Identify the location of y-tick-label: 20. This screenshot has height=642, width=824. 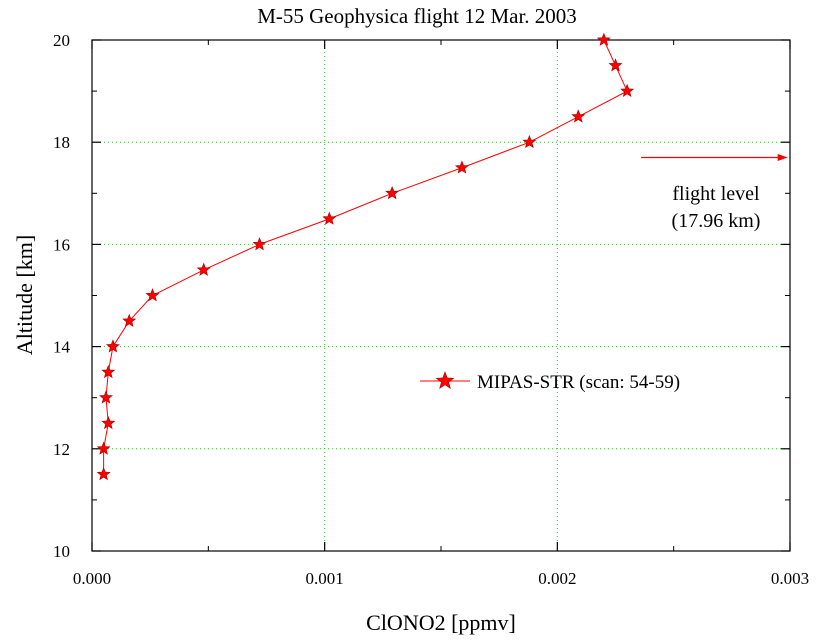
(61, 40).